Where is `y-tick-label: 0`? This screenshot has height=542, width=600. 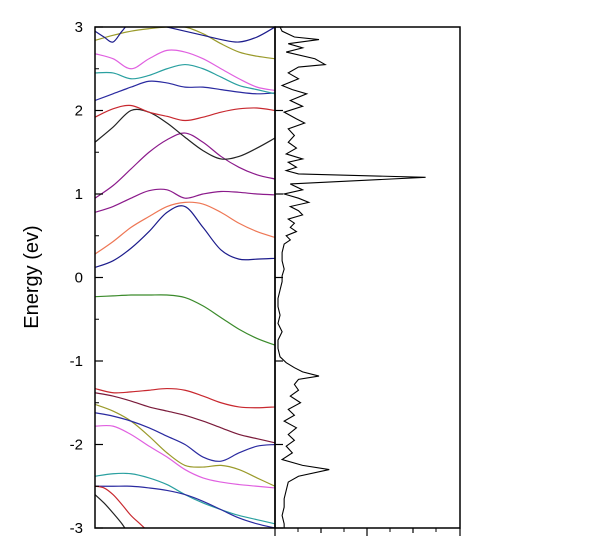 y-tick-label: 0 is located at coordinates (79, 278).